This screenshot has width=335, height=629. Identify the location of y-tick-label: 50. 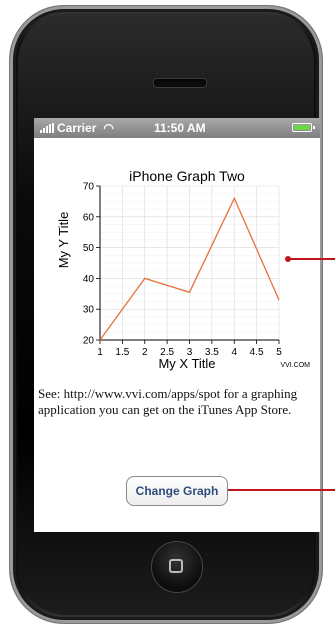
(89, 248).